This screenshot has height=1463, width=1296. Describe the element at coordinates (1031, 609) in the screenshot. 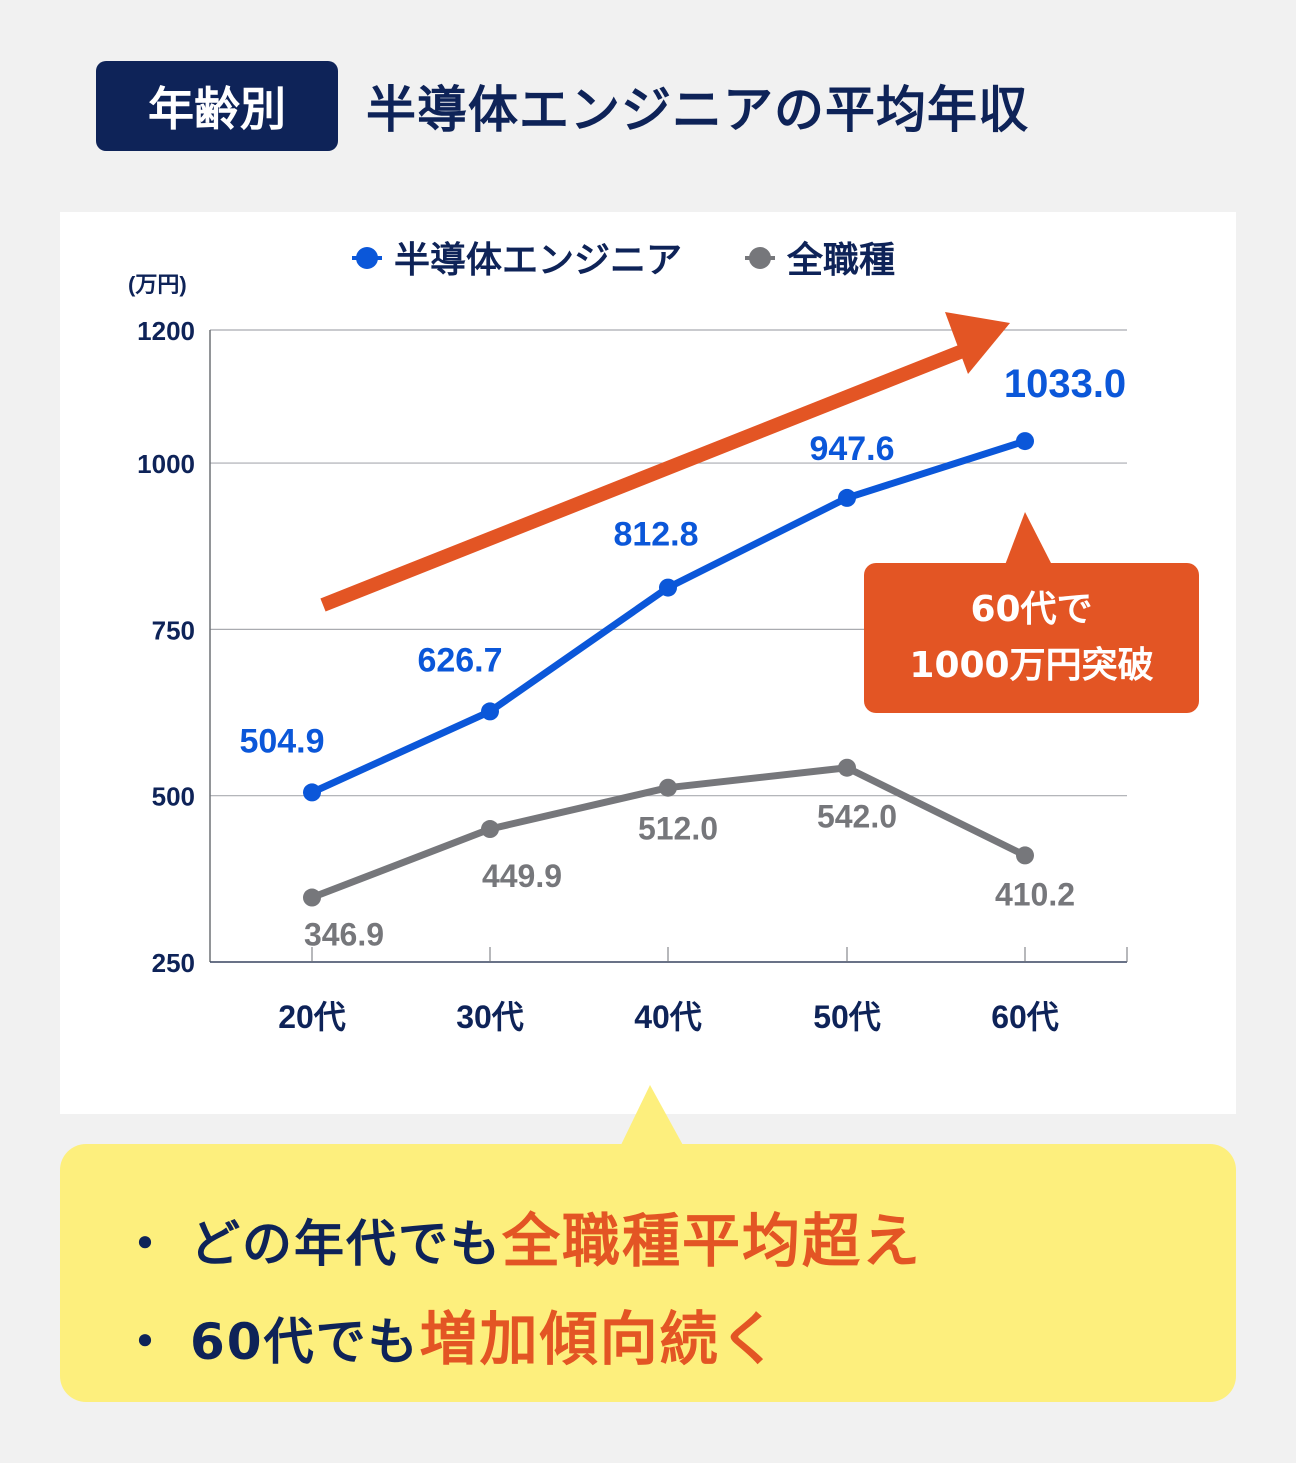

I see `callout-line-1: 60代で` at that location.